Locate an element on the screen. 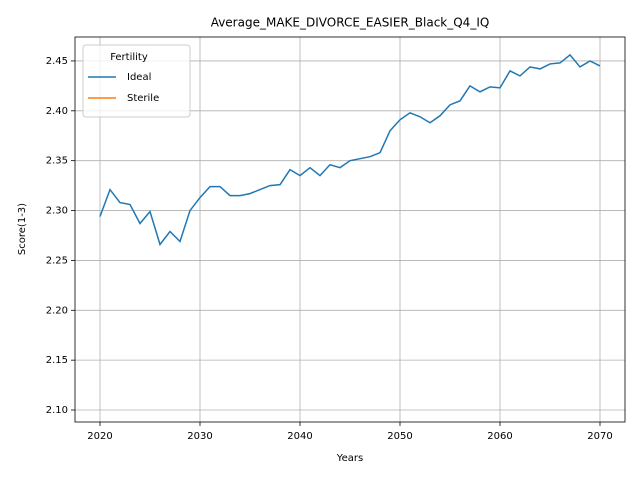 This screenshot has height=480, width=640. x-tick-label: 2070 is located at coordinates (599, 436).